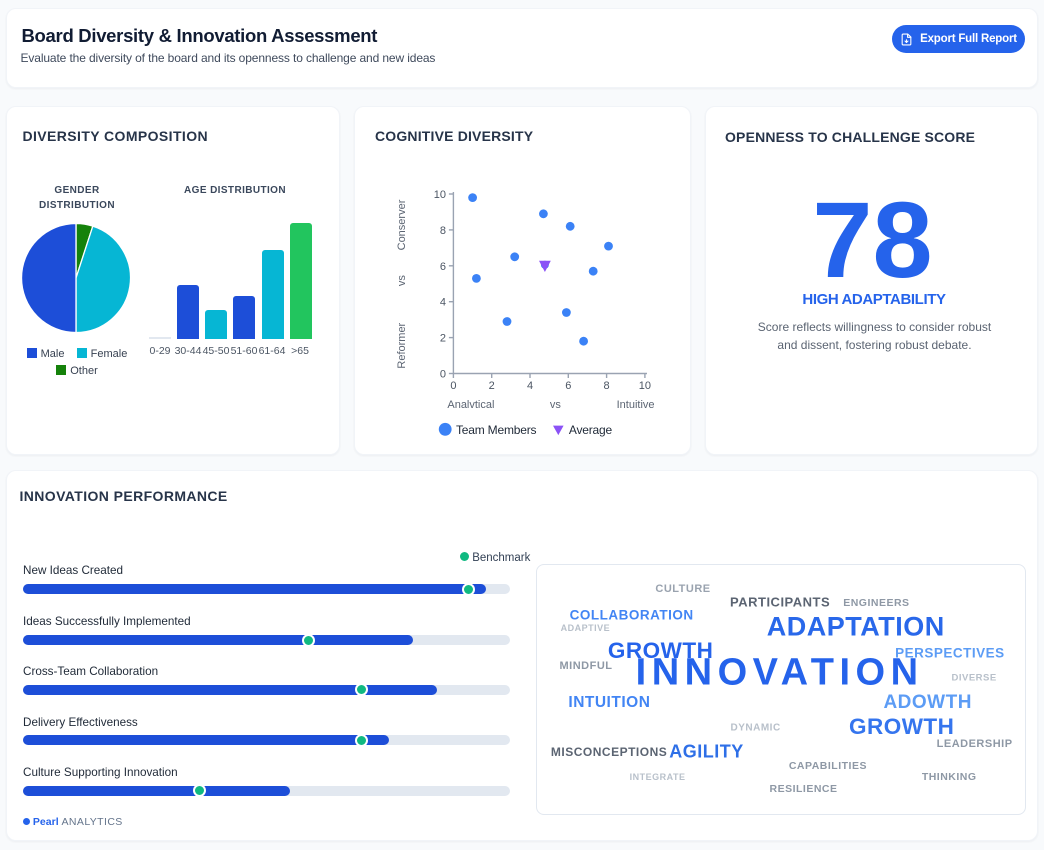 The width and height of the screenshot is (1044, 850). Describe the element at coordinates (591, 430) in the screenshot. I see `svg-text: Average` at that location.